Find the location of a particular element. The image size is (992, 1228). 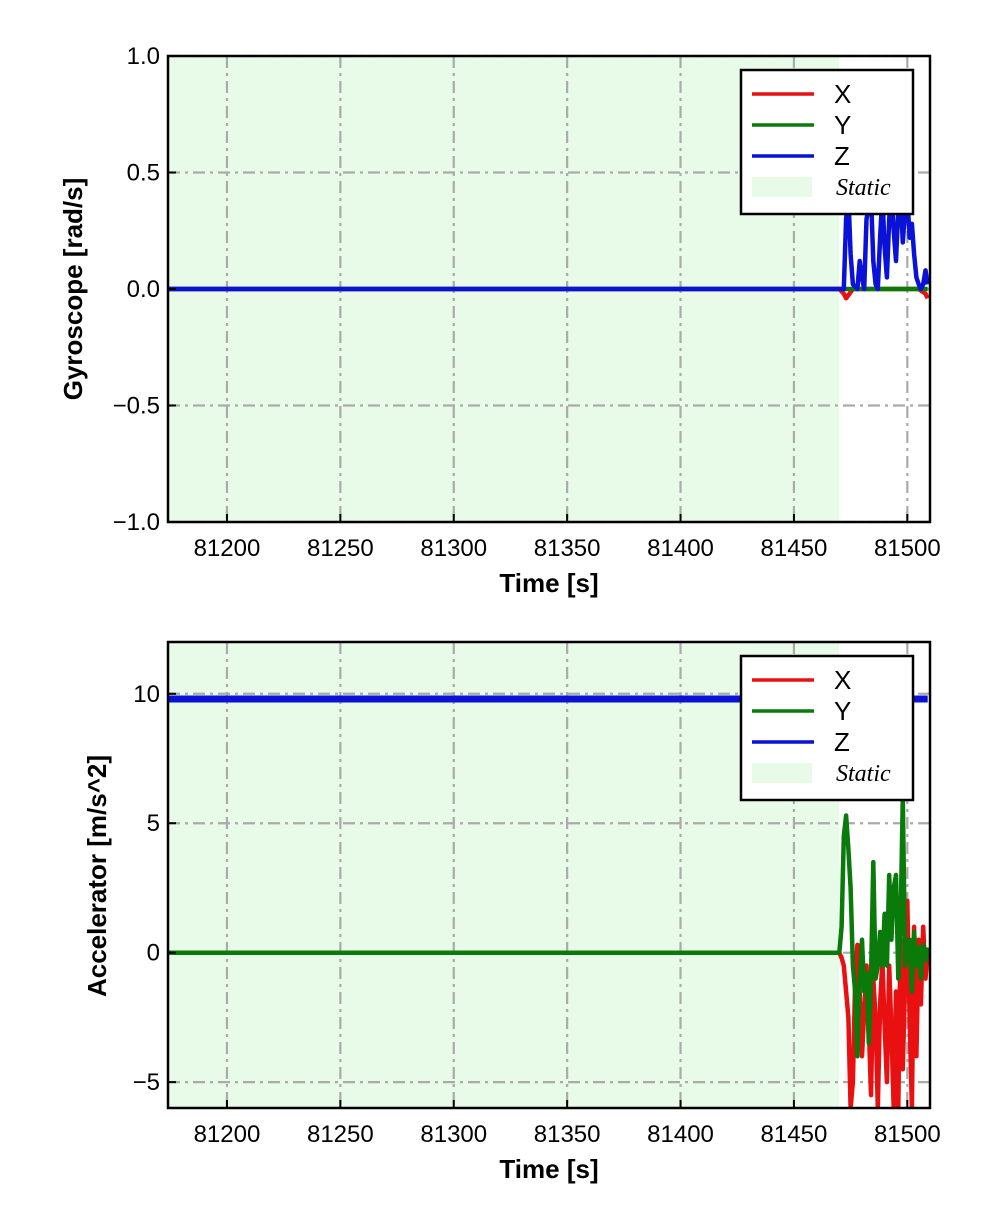

series-line-z is located at coordinates (549, 242).